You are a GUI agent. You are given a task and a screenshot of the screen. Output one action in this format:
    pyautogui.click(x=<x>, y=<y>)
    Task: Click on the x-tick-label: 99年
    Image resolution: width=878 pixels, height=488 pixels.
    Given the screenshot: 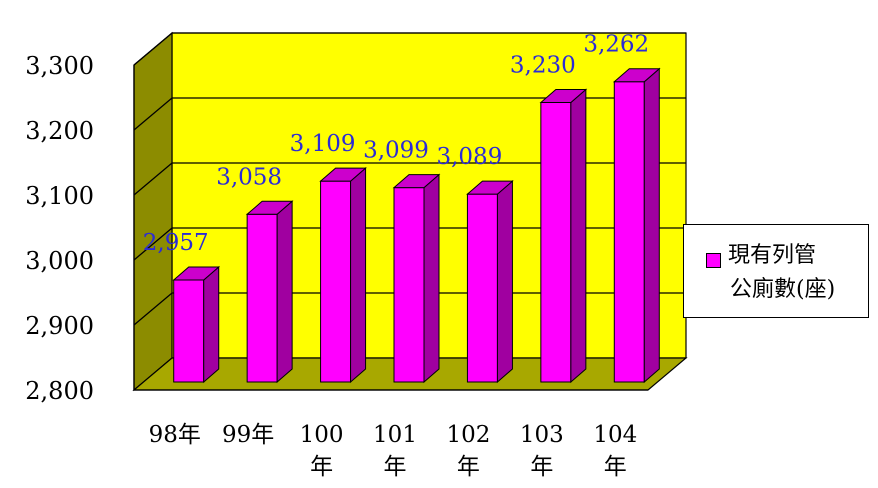 What is the action you would take?
    pyautogui.click(x=248, y=435)
    